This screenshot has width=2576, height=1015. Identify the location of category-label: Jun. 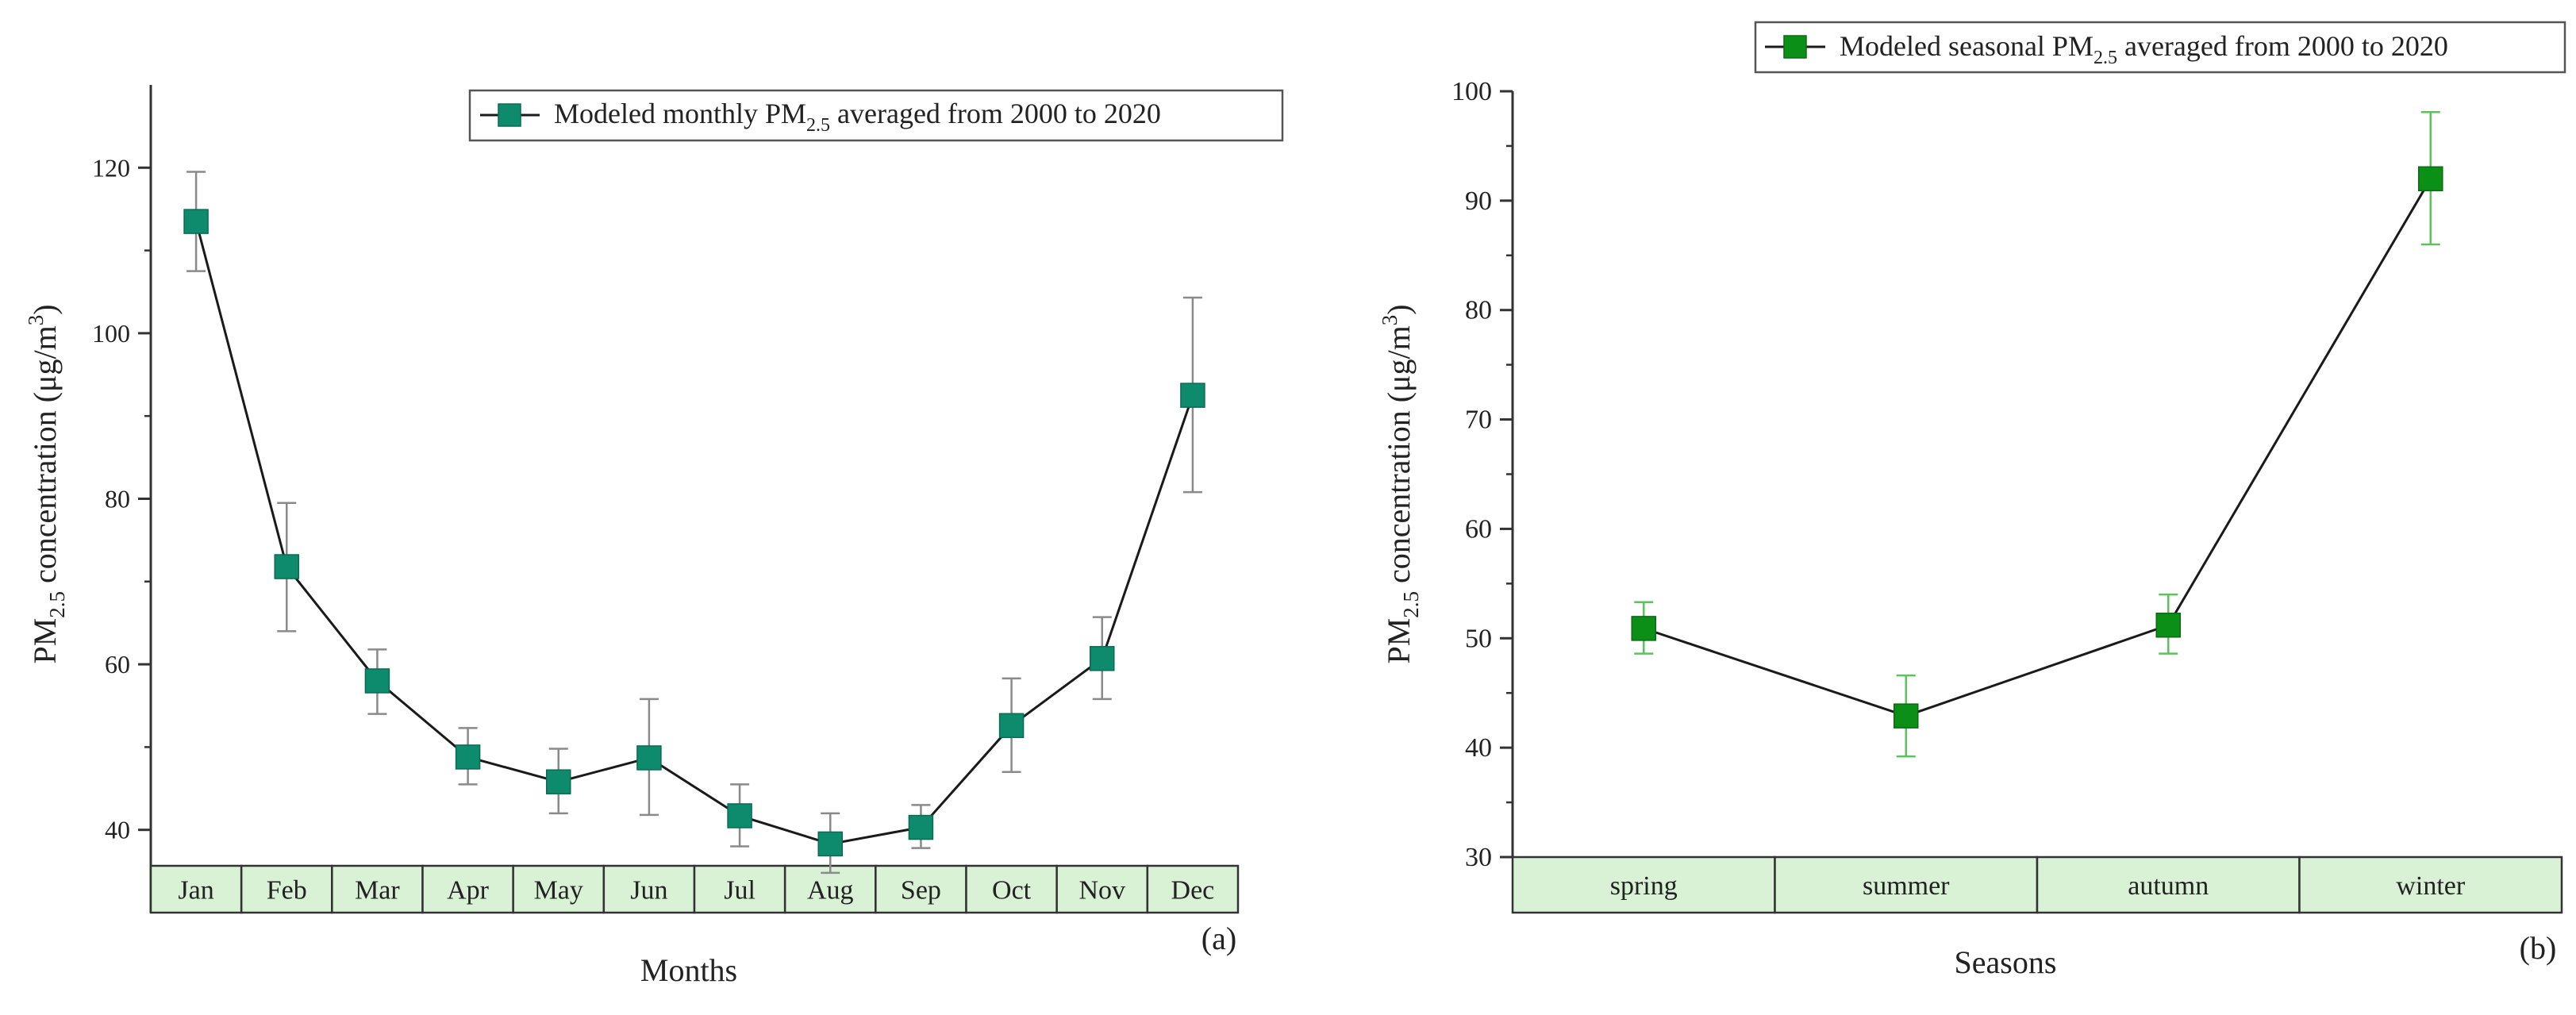
(648, 890).